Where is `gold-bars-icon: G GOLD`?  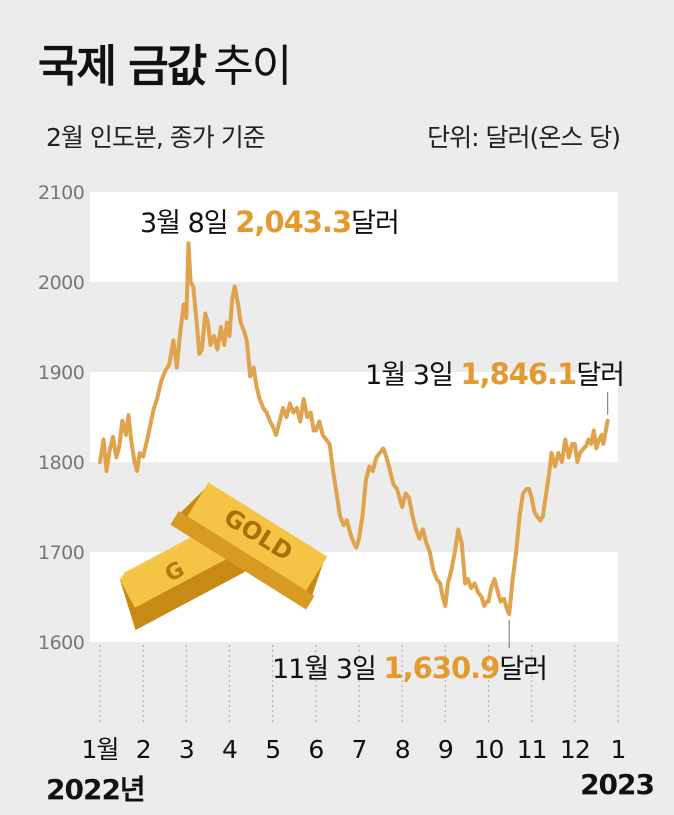
gold-bars-icon: G GOLD is located at coordinates (223, 556).